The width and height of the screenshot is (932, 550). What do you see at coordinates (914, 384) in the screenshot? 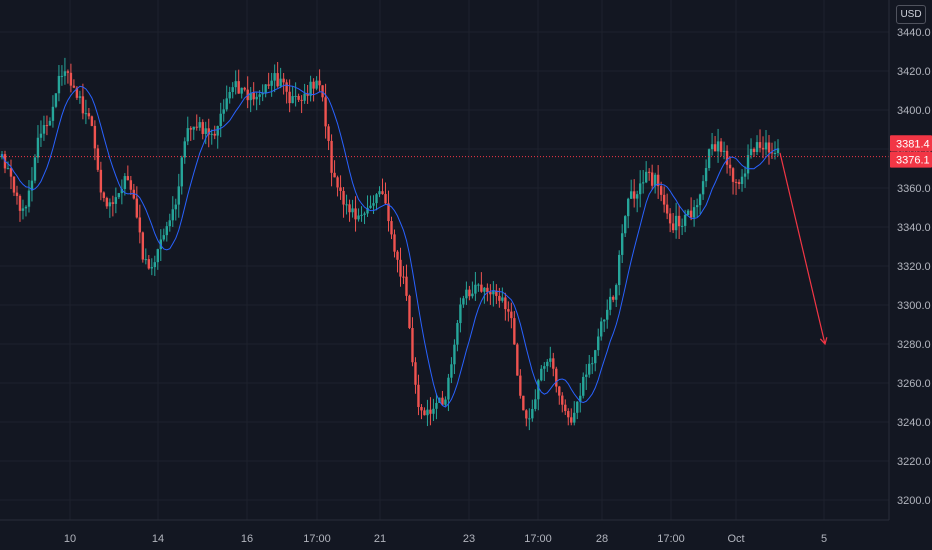
I see `y-tick-label: 3260.0` at bounding box center [914, 384].